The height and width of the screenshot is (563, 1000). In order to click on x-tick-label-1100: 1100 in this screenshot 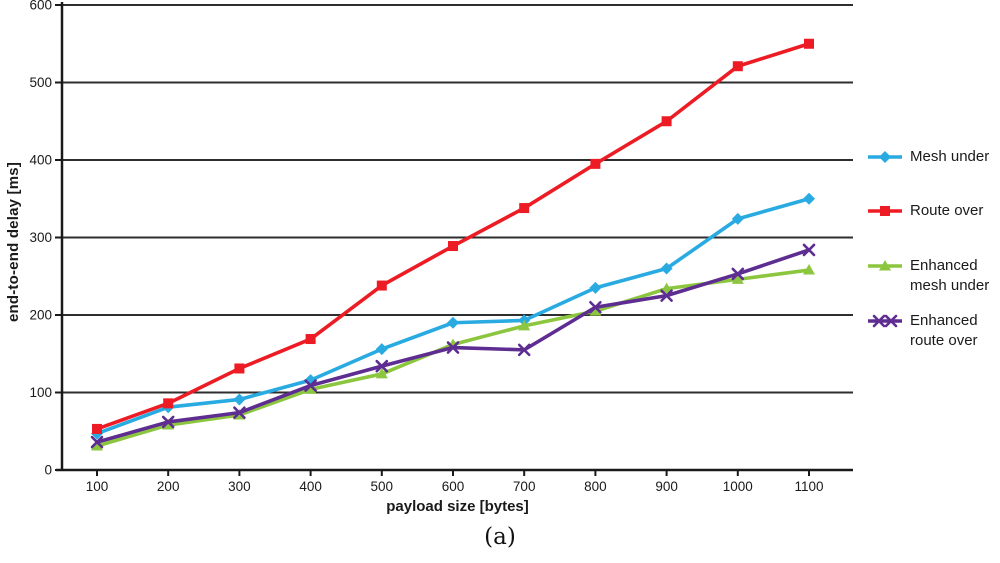, I will do `click(808, 486)`.